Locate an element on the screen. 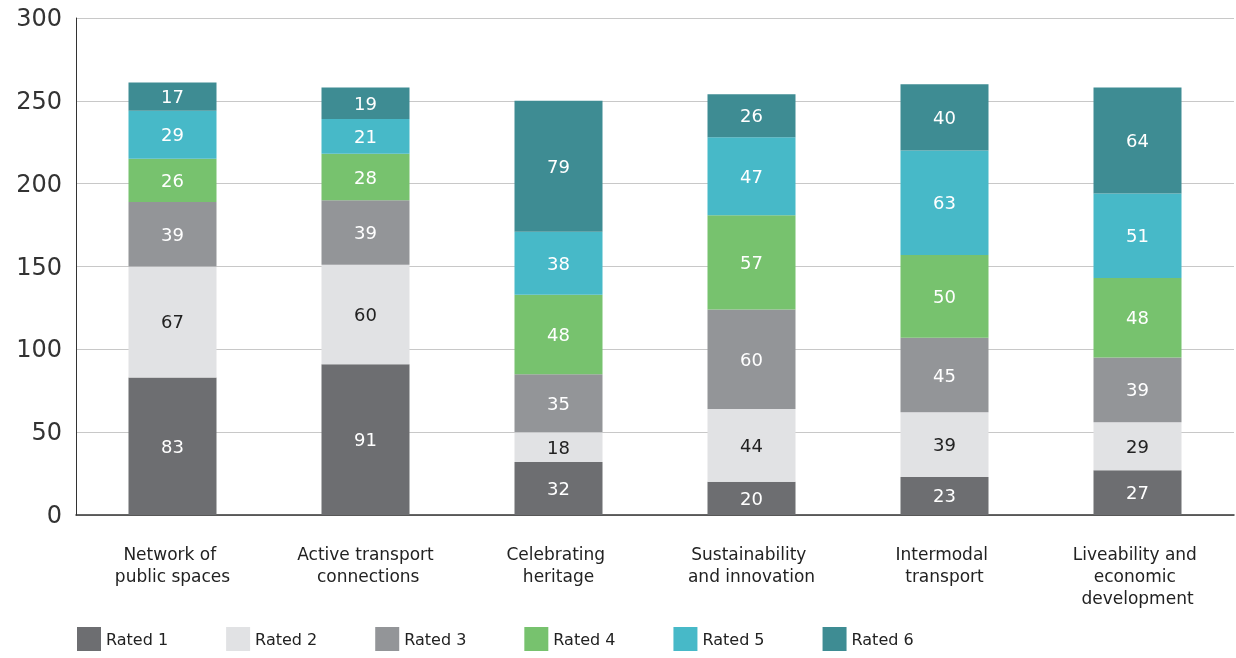  x-tick-label: Active transport connections is located at coordinates (366, 565).